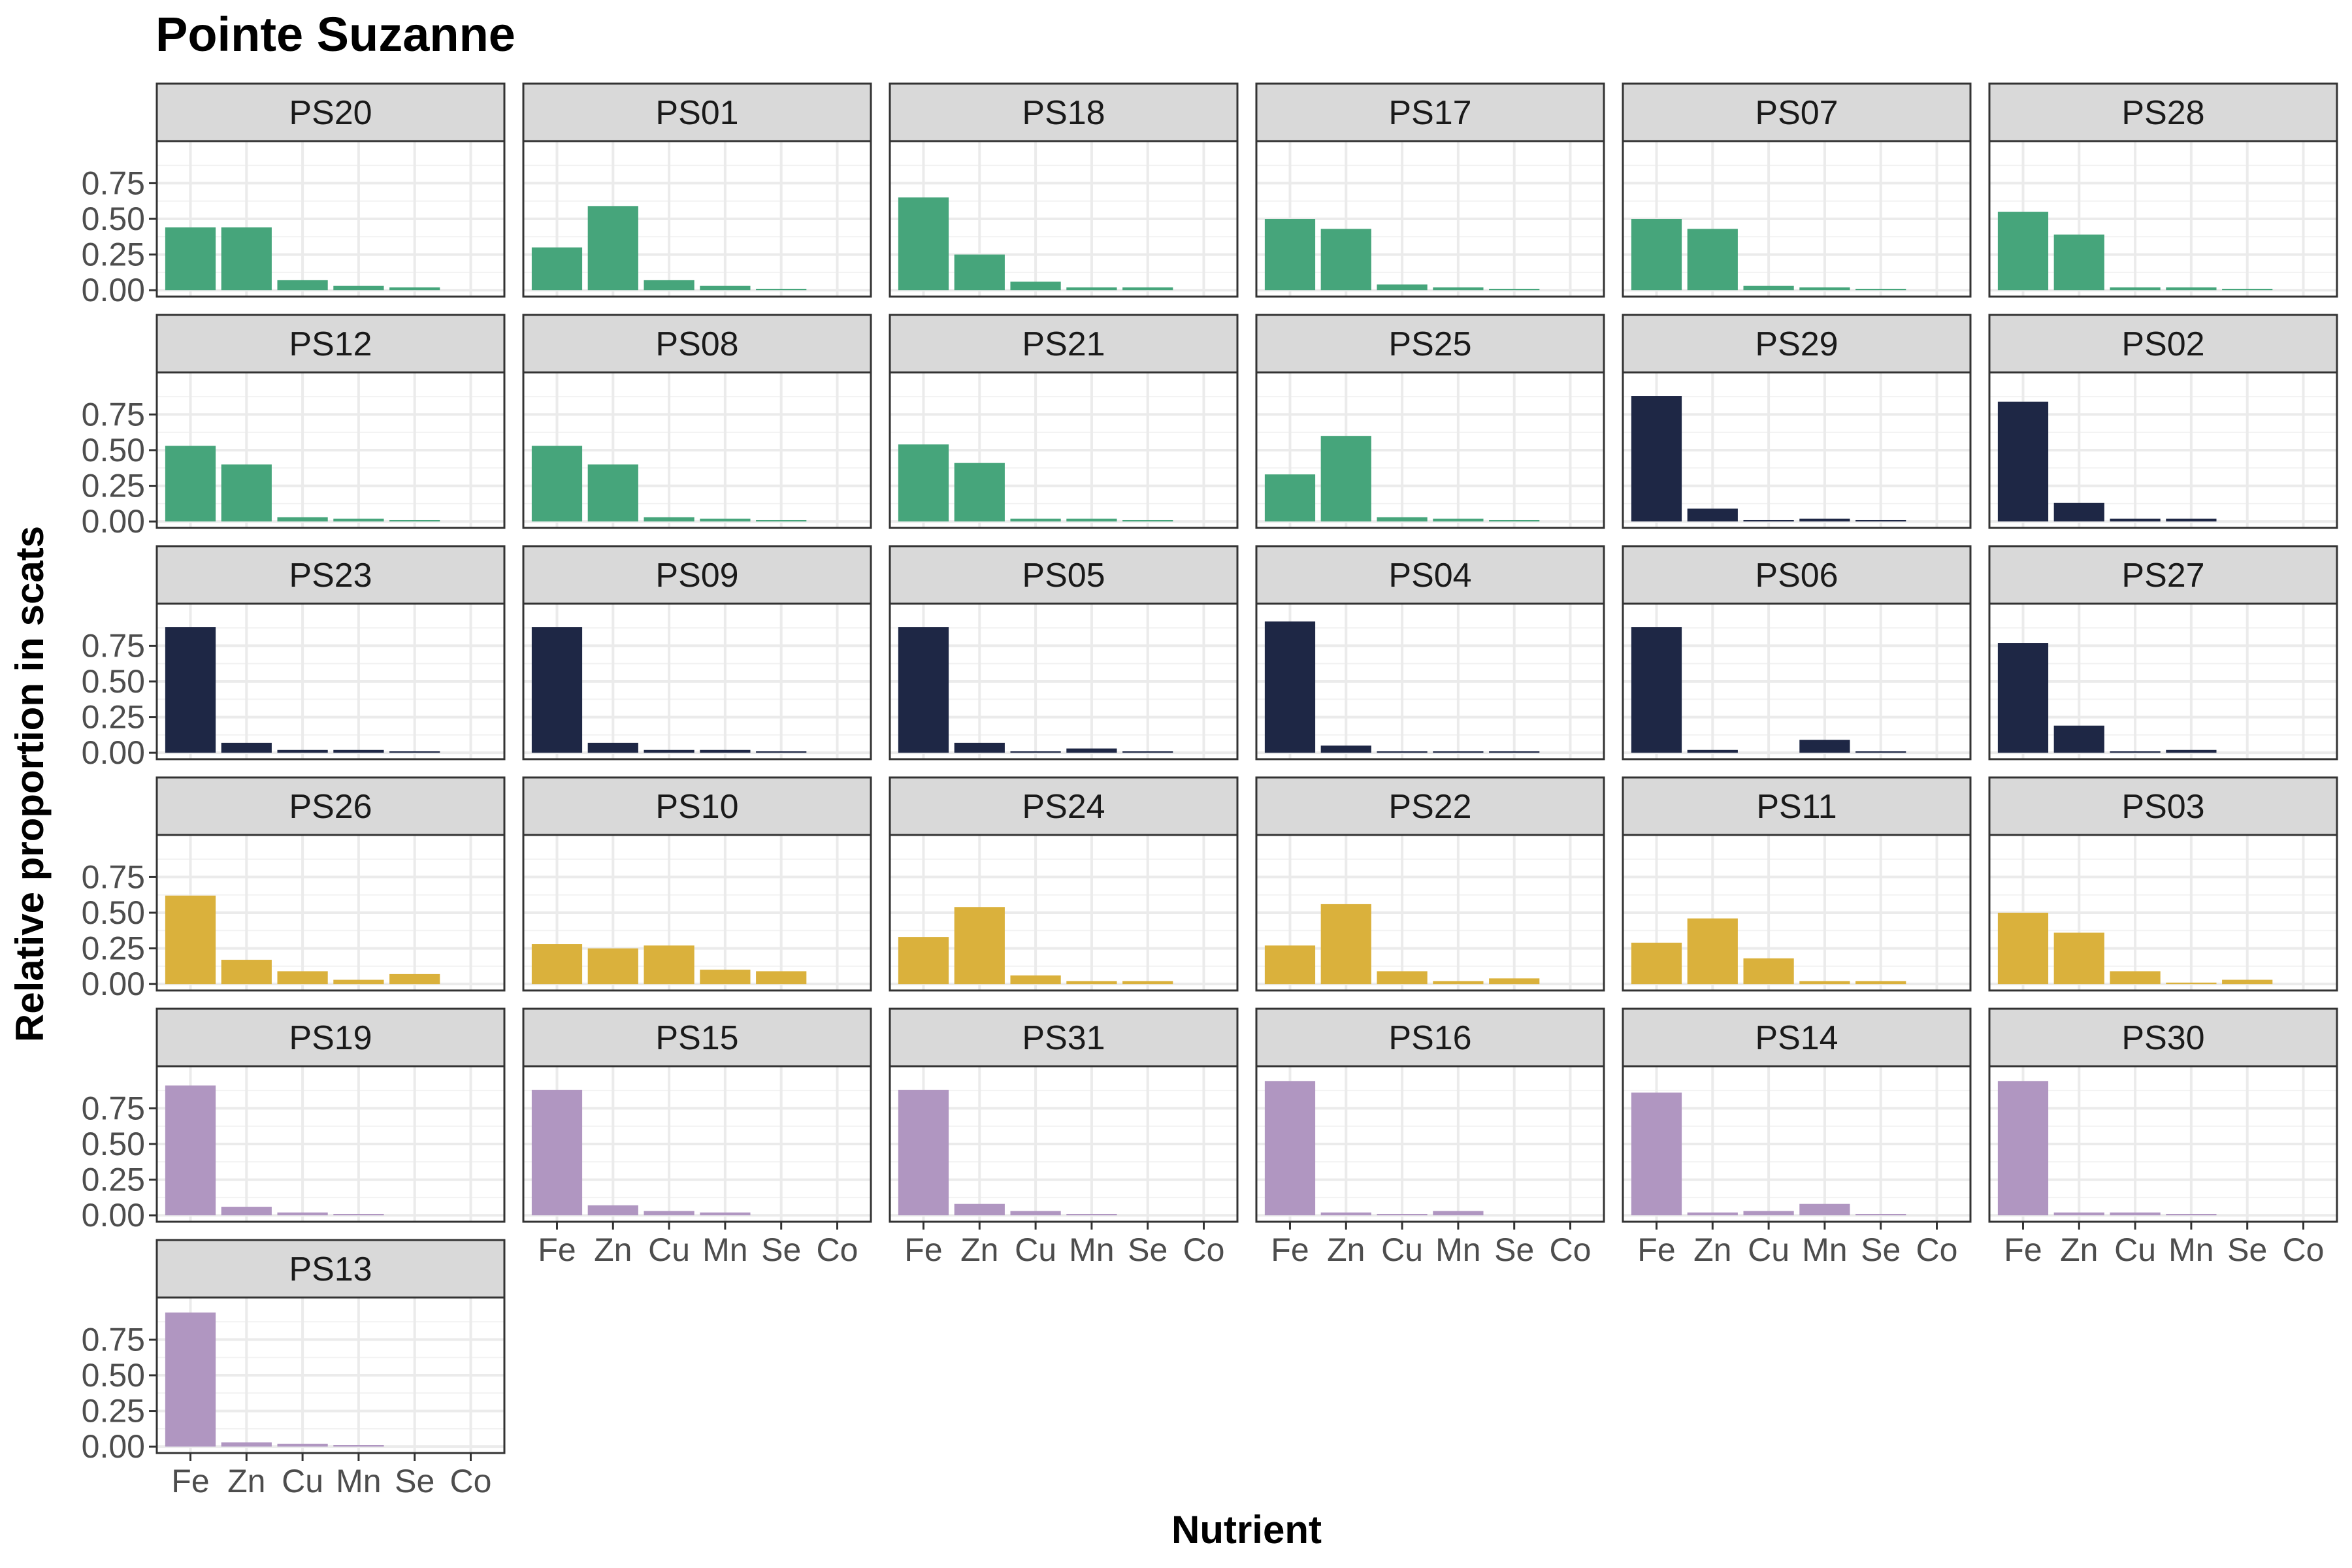  Describe the element at coordinates (1430, 190) in the screenshot. I see `facet-panel-ps17: PS17` at that location.